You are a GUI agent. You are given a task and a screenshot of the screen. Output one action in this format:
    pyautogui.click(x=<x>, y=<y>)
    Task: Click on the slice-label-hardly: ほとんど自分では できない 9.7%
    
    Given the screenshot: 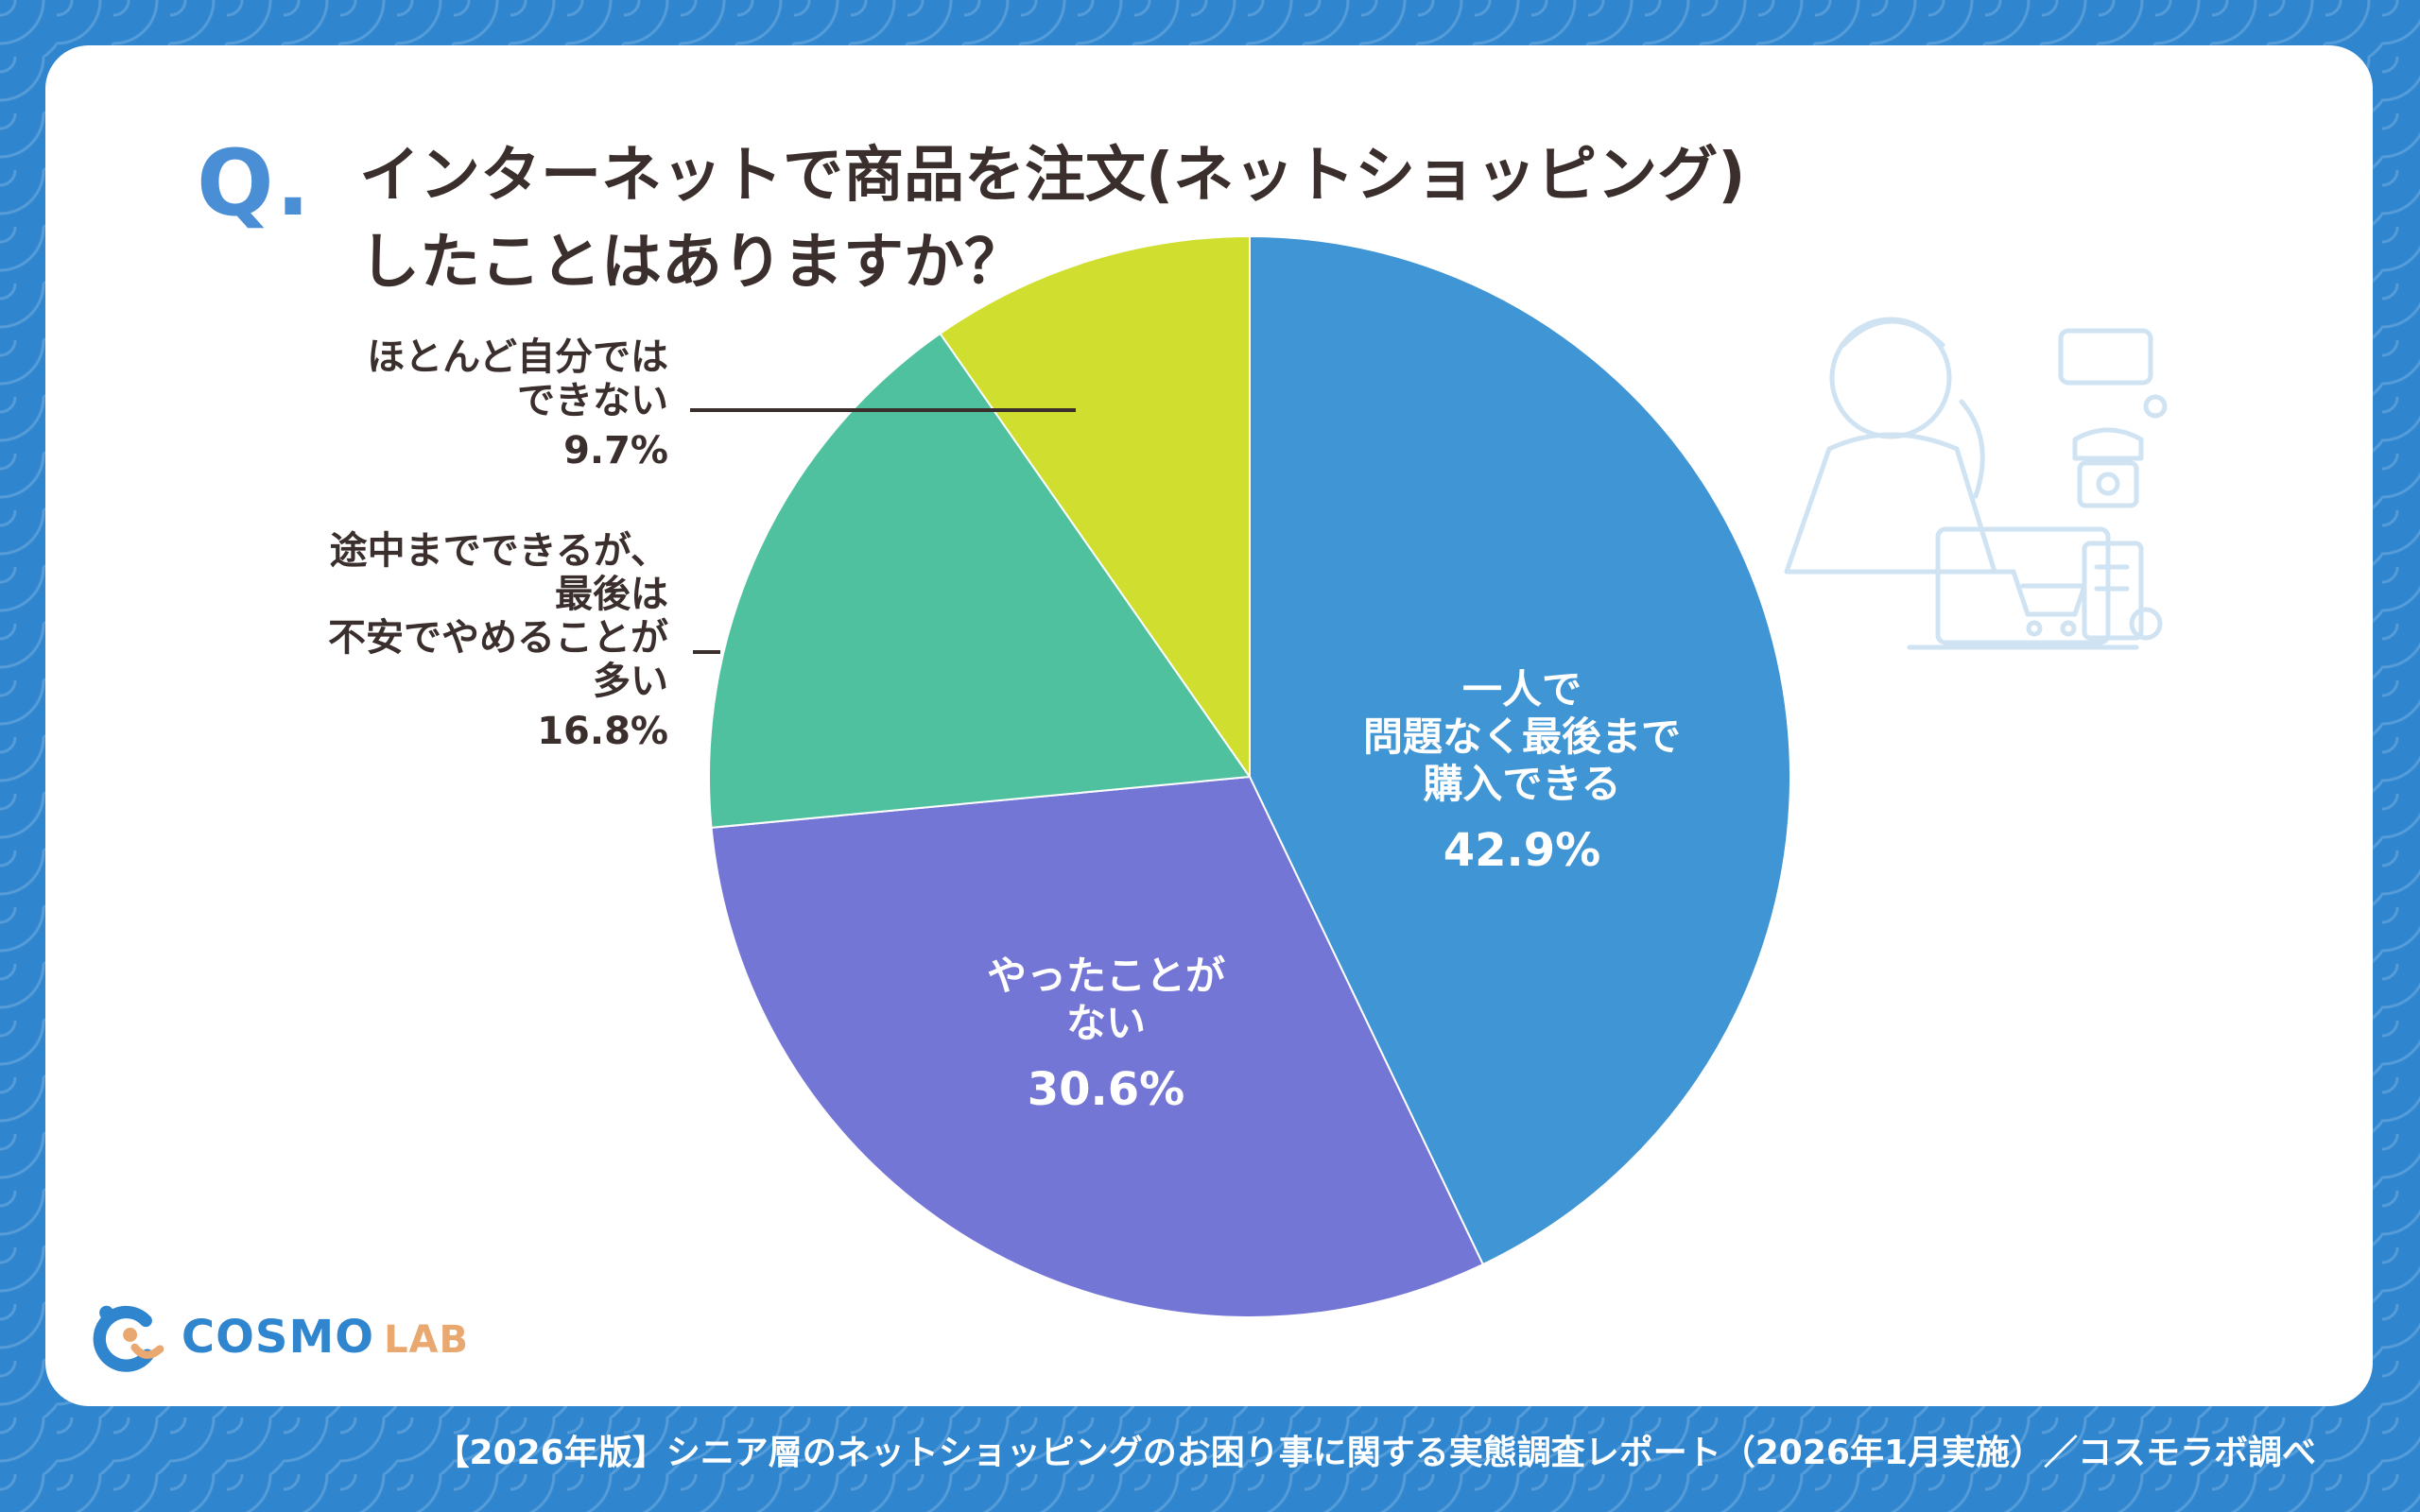 What is the action you would take?
    pyautogui.click(x=518, y=407)
    